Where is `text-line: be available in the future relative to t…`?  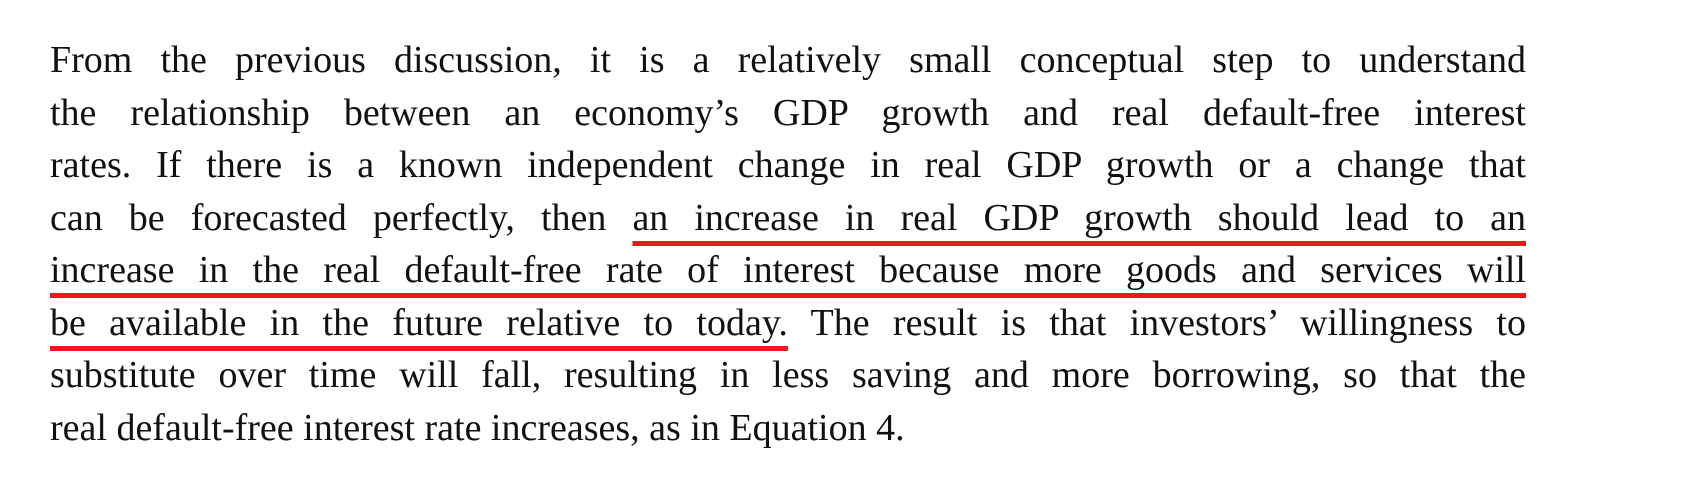 text-line: be available in the future relative to t… is located at coordinates (788, 323).